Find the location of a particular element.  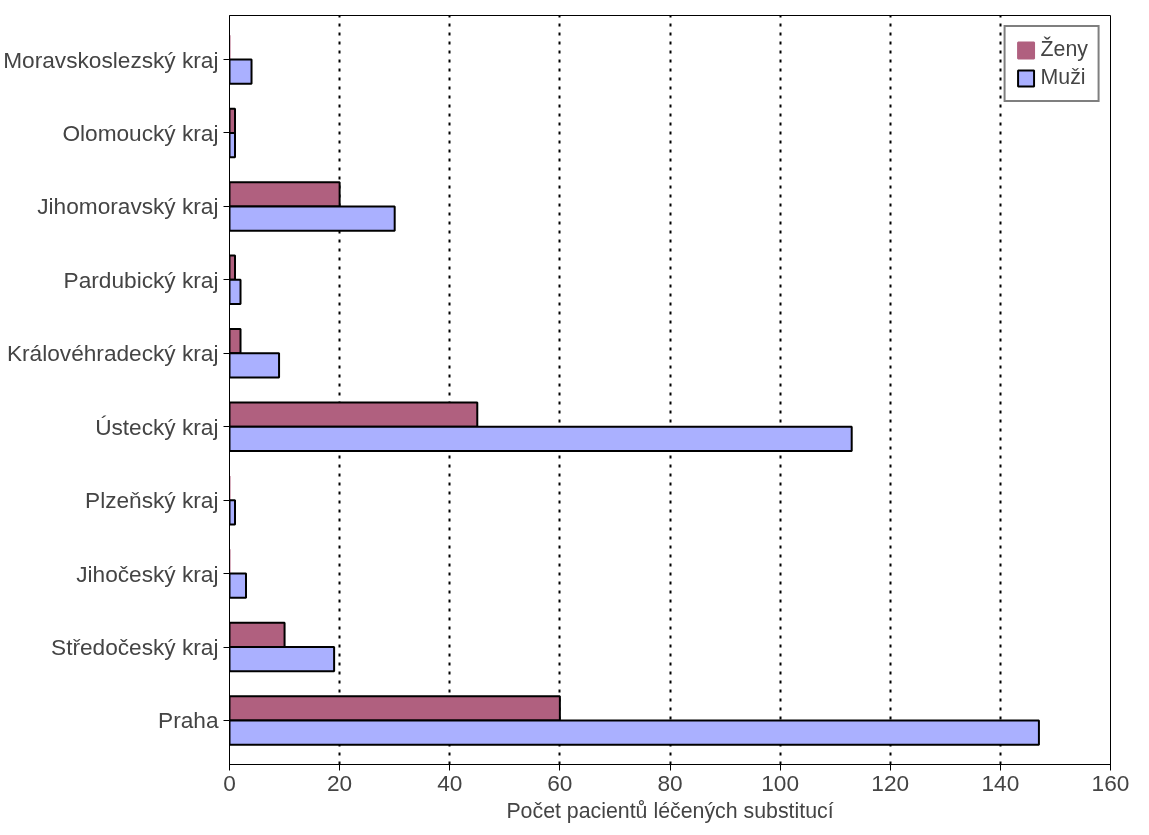

y-tick-label: Středočeský kraj is located at coordinates (135, 647).